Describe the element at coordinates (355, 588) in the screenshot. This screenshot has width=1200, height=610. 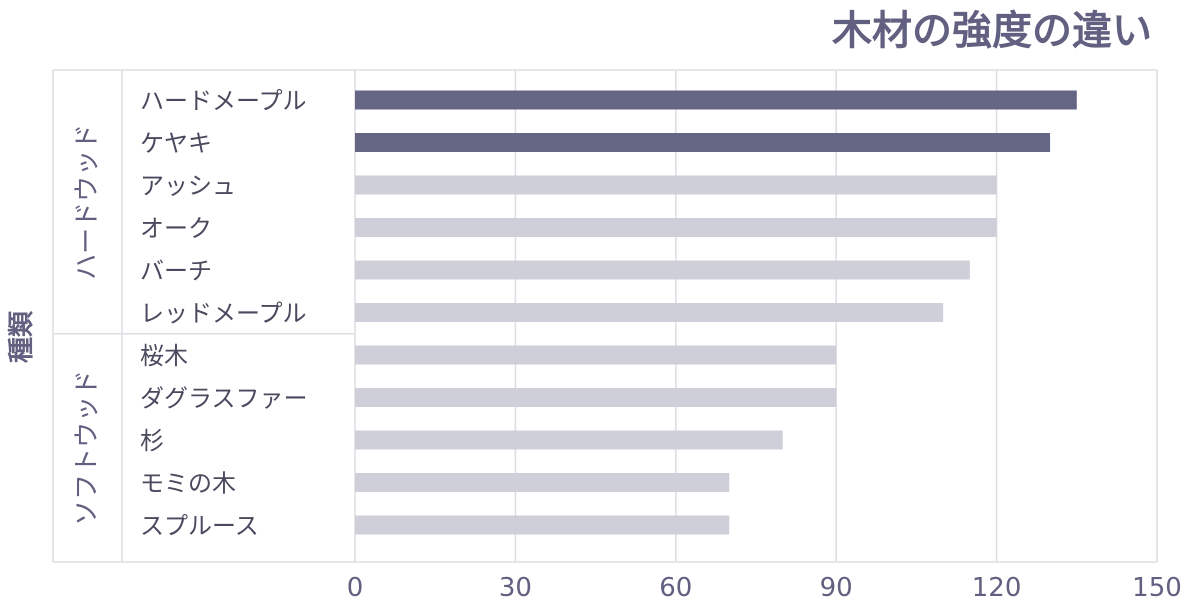
I see `x-tick-0: 0` at that location.